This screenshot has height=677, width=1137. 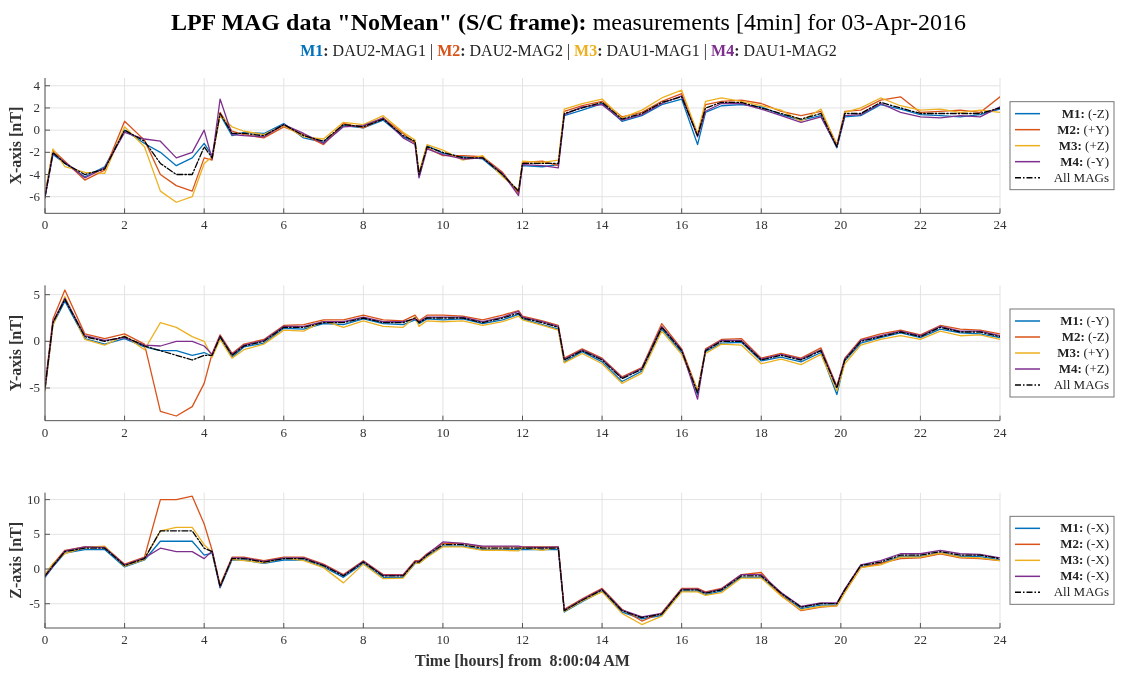 What do you see at coordinates (15, 353) in the screenshot?
I see `y-axis-title: Y-axis [nT]` at bounding box center [15, 353].